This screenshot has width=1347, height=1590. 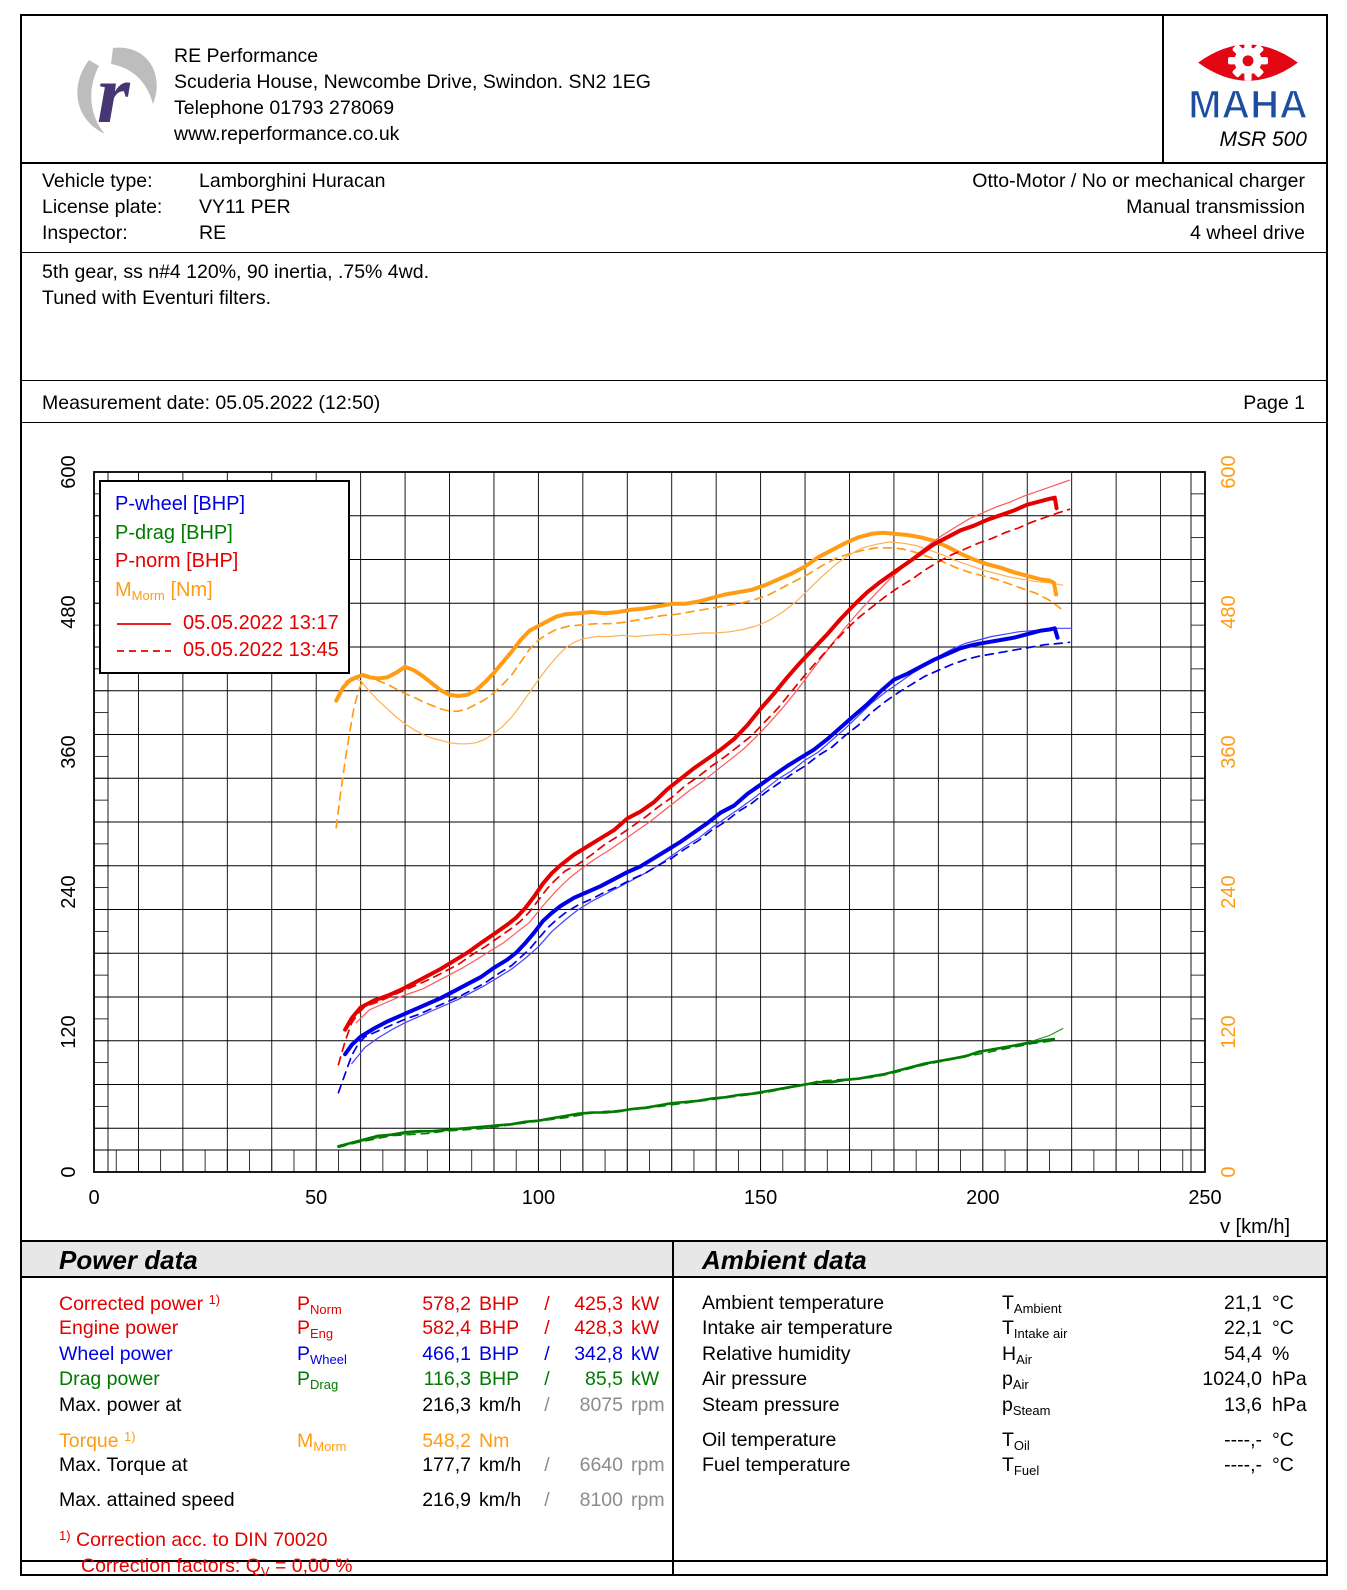 What do you see at coordinates (1263, 139) in the screenshot?
I see `device-model: MSR 500` at bounding box center [1263, 139].